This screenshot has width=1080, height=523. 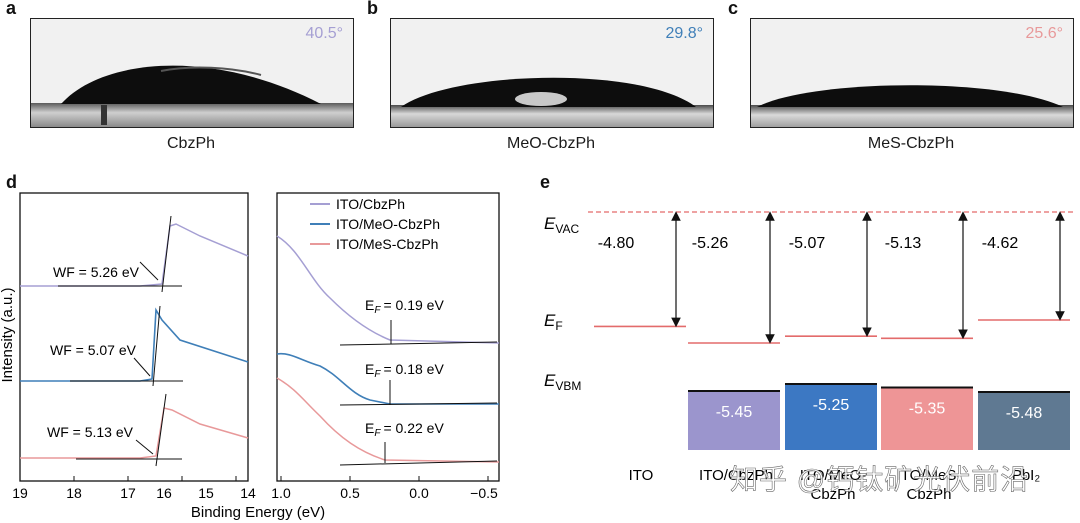 I want to click on x-label-meo-line1: ITO/MeO-, so click(x=833, y=475).